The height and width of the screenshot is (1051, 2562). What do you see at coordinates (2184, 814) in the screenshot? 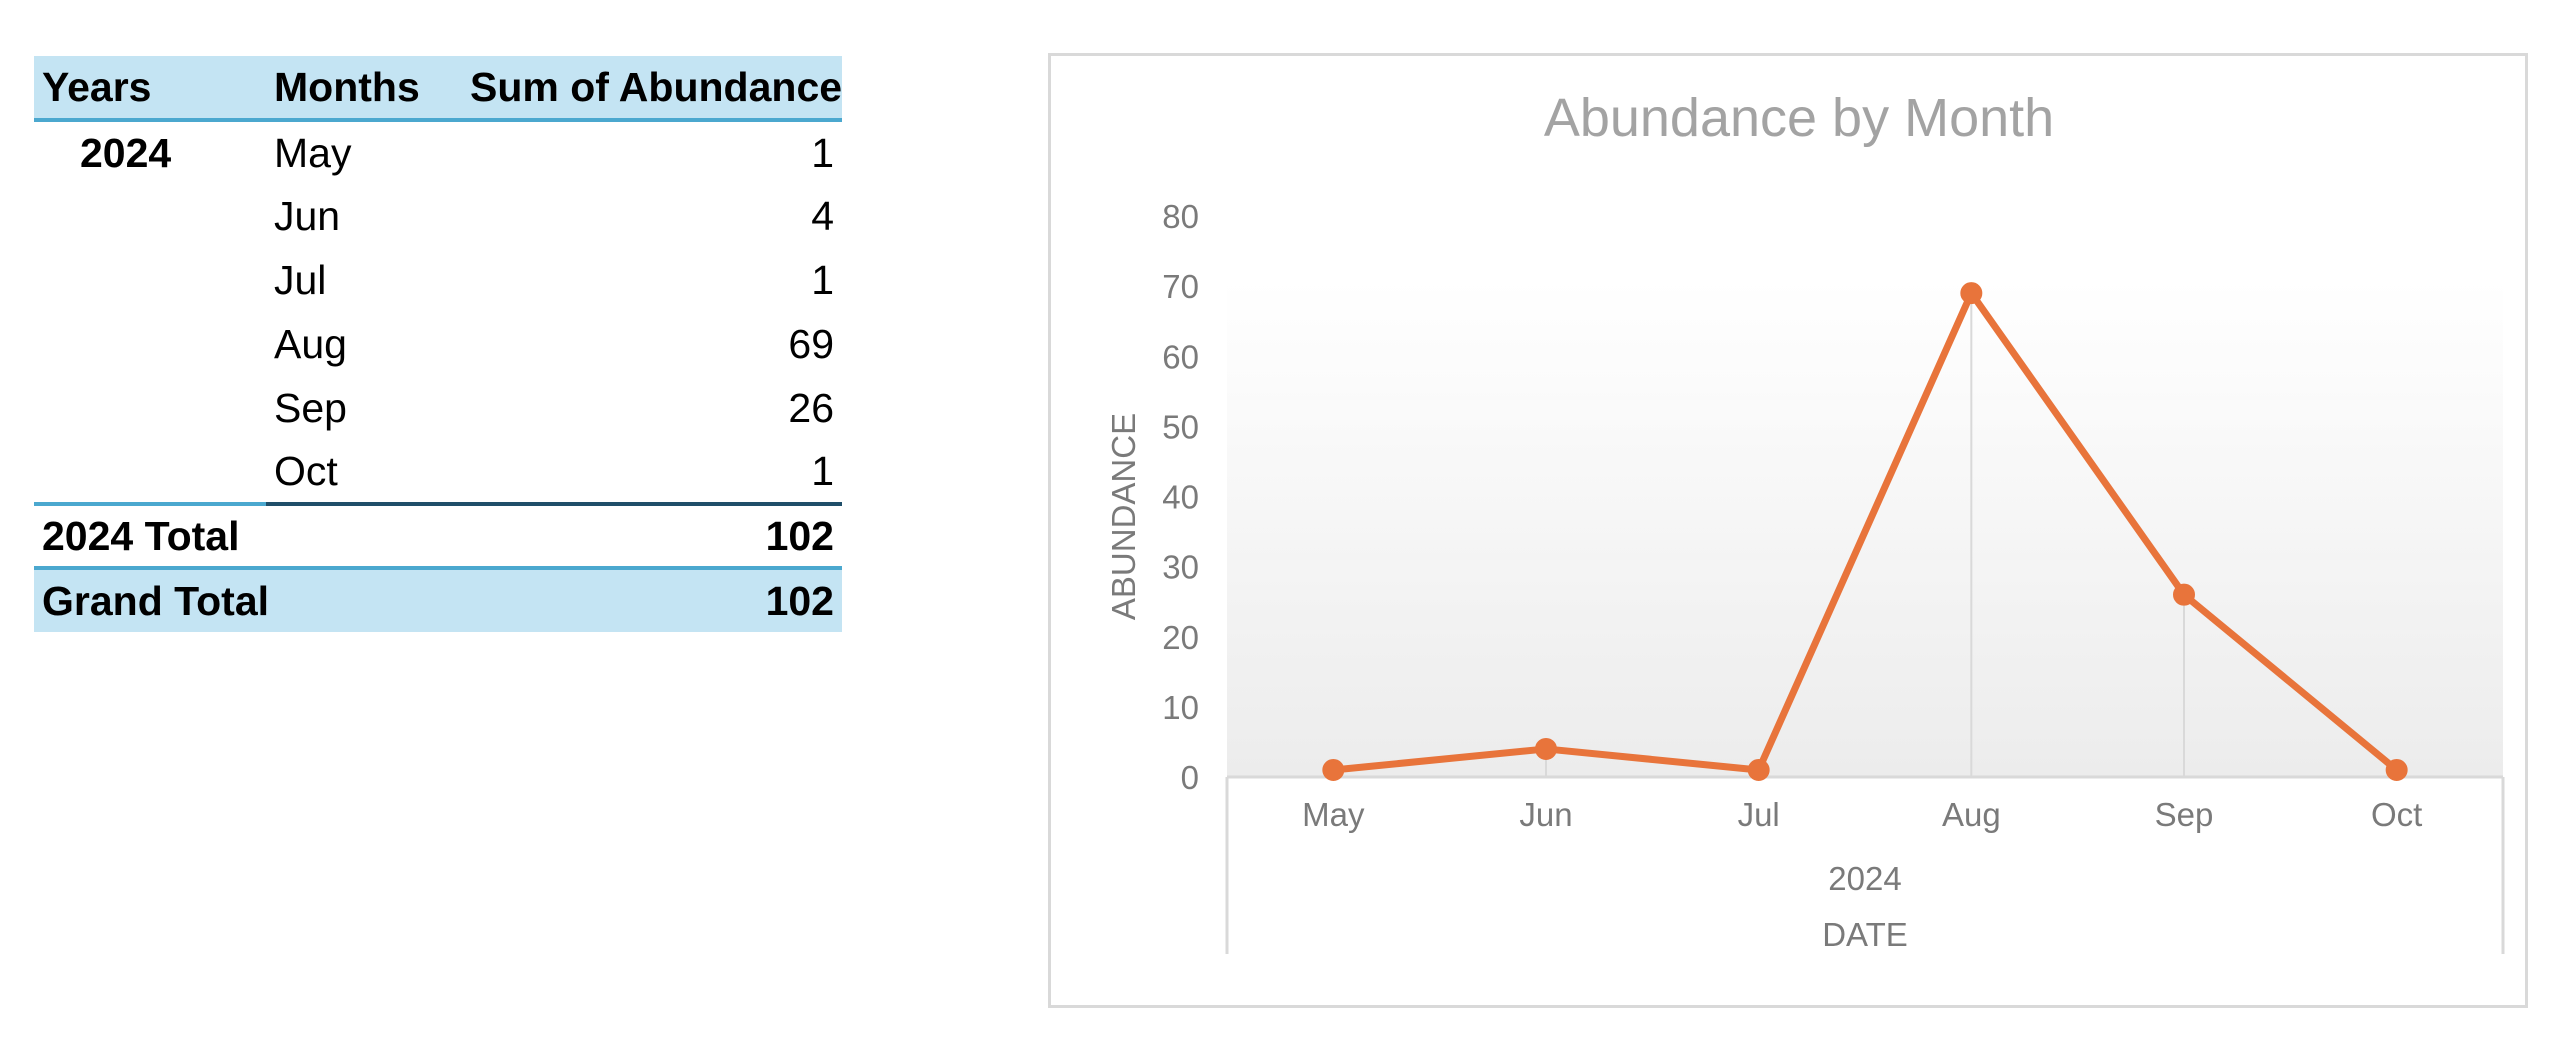
I see `x-tick-label: Sep` at bounding box center [2184, 814].